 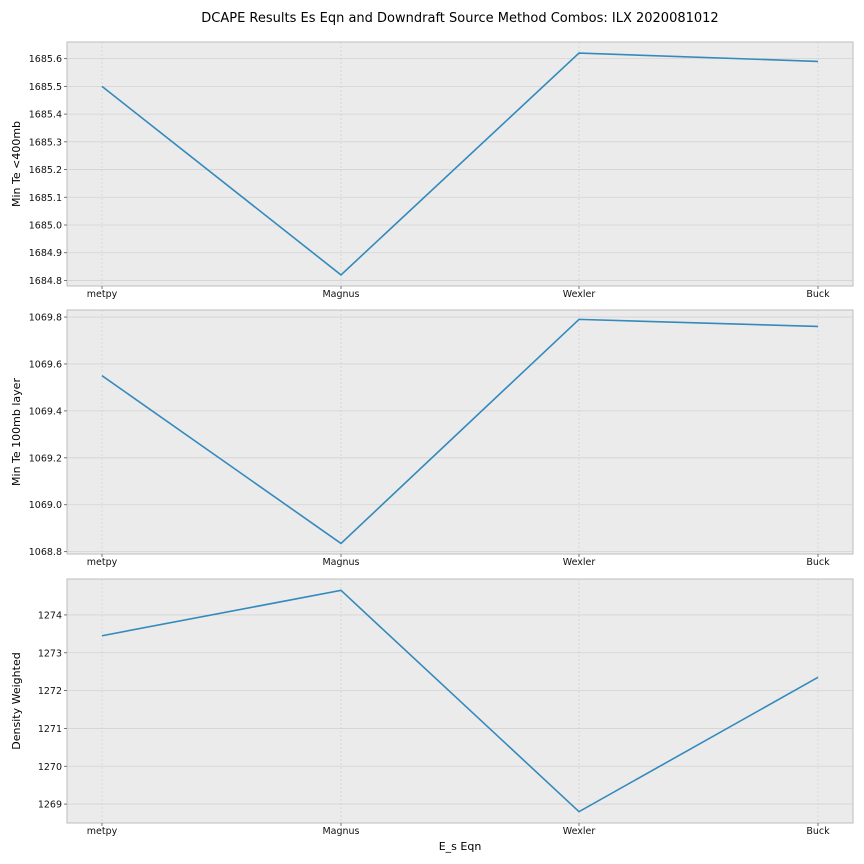 What do you see at coordinates (45, 170) in the screenshot?
I see `y-tick-label: 1685.2` at bounding box center [45, 170].